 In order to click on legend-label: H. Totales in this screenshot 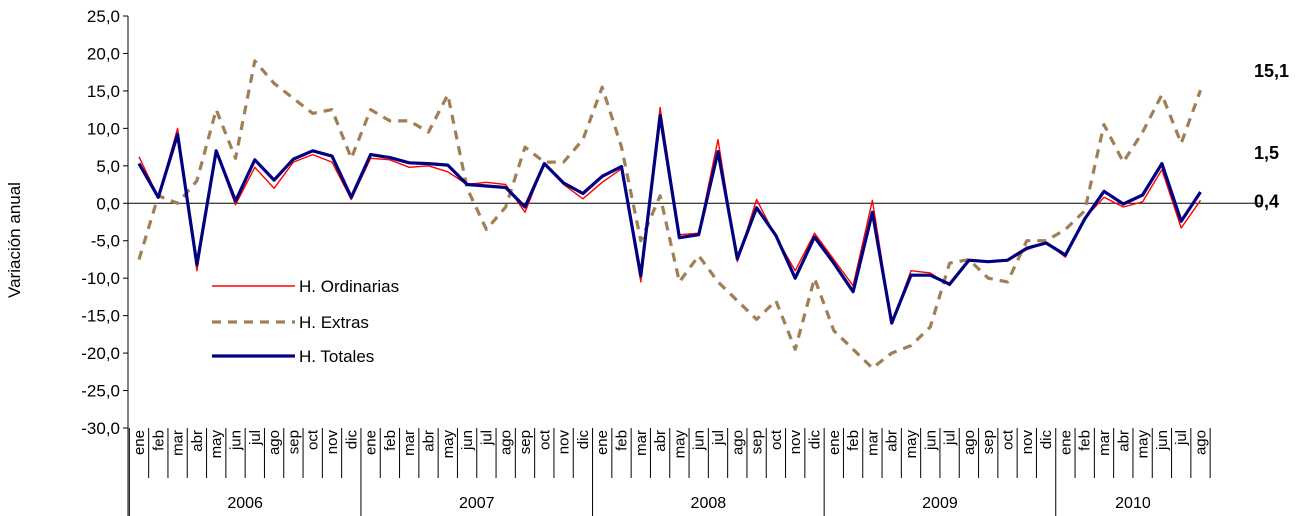, I will do `click(336, 356)`.